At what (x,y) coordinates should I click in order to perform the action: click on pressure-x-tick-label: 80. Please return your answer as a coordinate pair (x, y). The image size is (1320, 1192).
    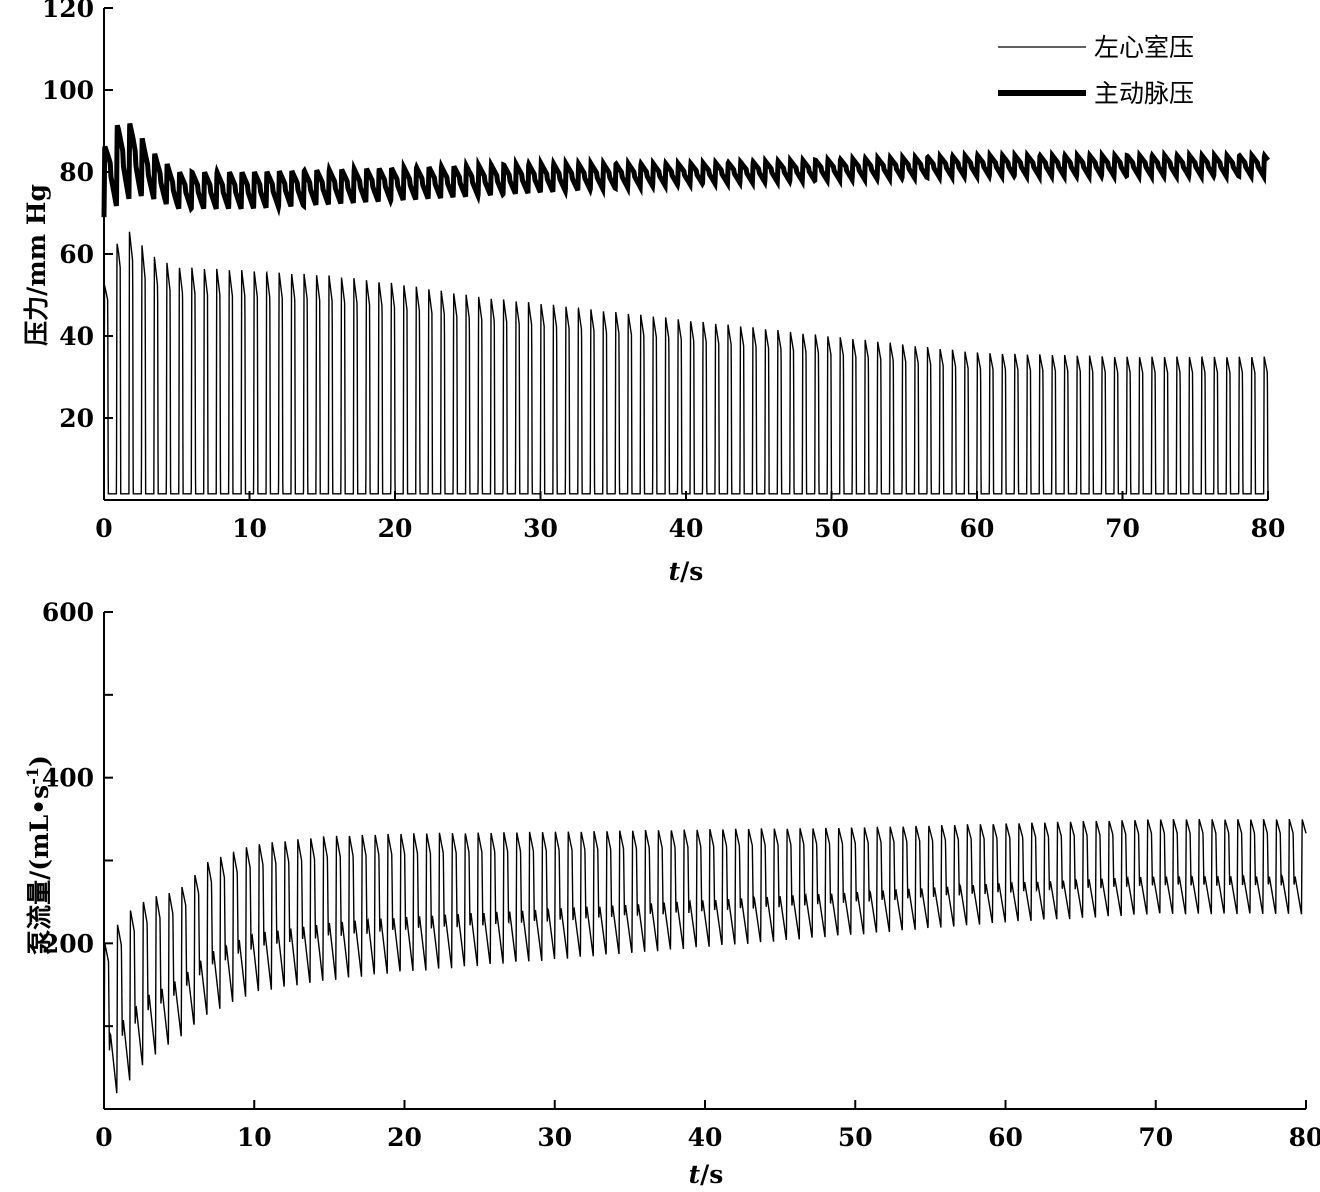
    Looking at the image, I should click on (1268, 528).